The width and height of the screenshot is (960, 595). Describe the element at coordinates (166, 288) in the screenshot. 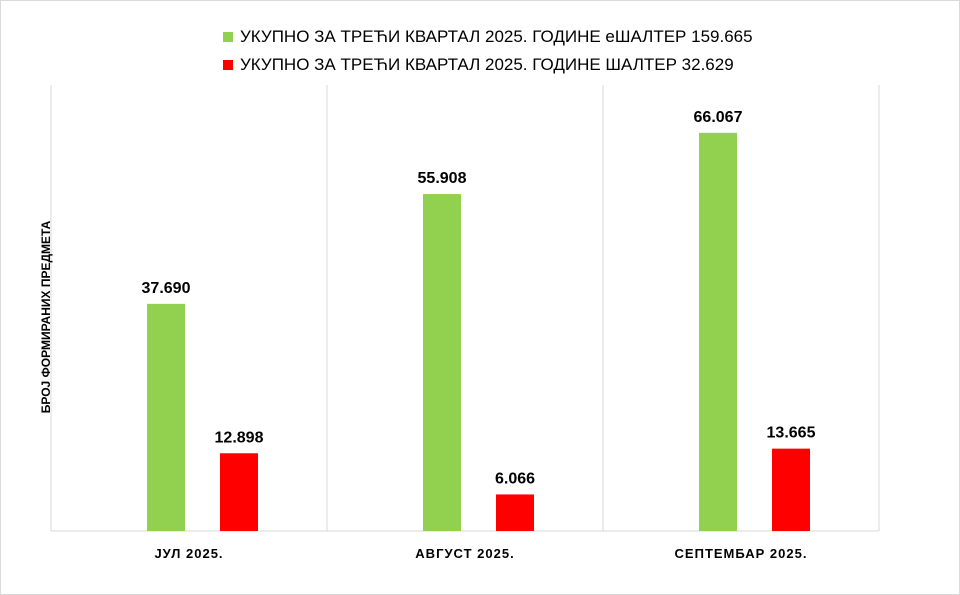

I see `data-label-s0-c0: 37.690` at that location.